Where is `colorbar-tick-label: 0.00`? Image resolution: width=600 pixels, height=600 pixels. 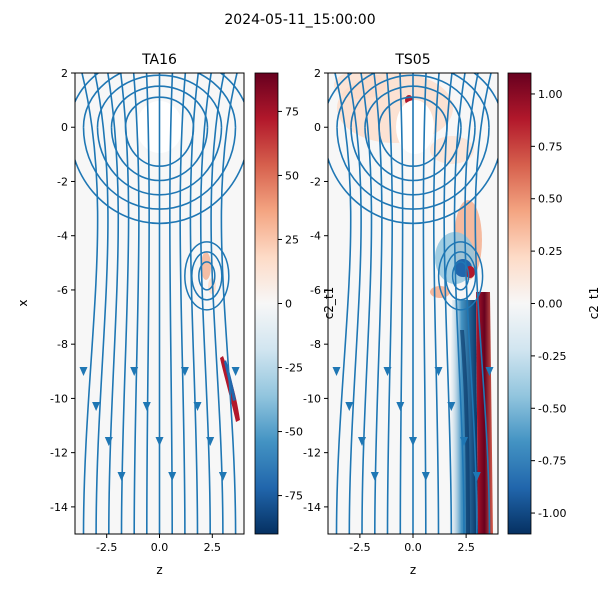 colorbar-tick-label: 0.00 is located at coordinates (550, 304).